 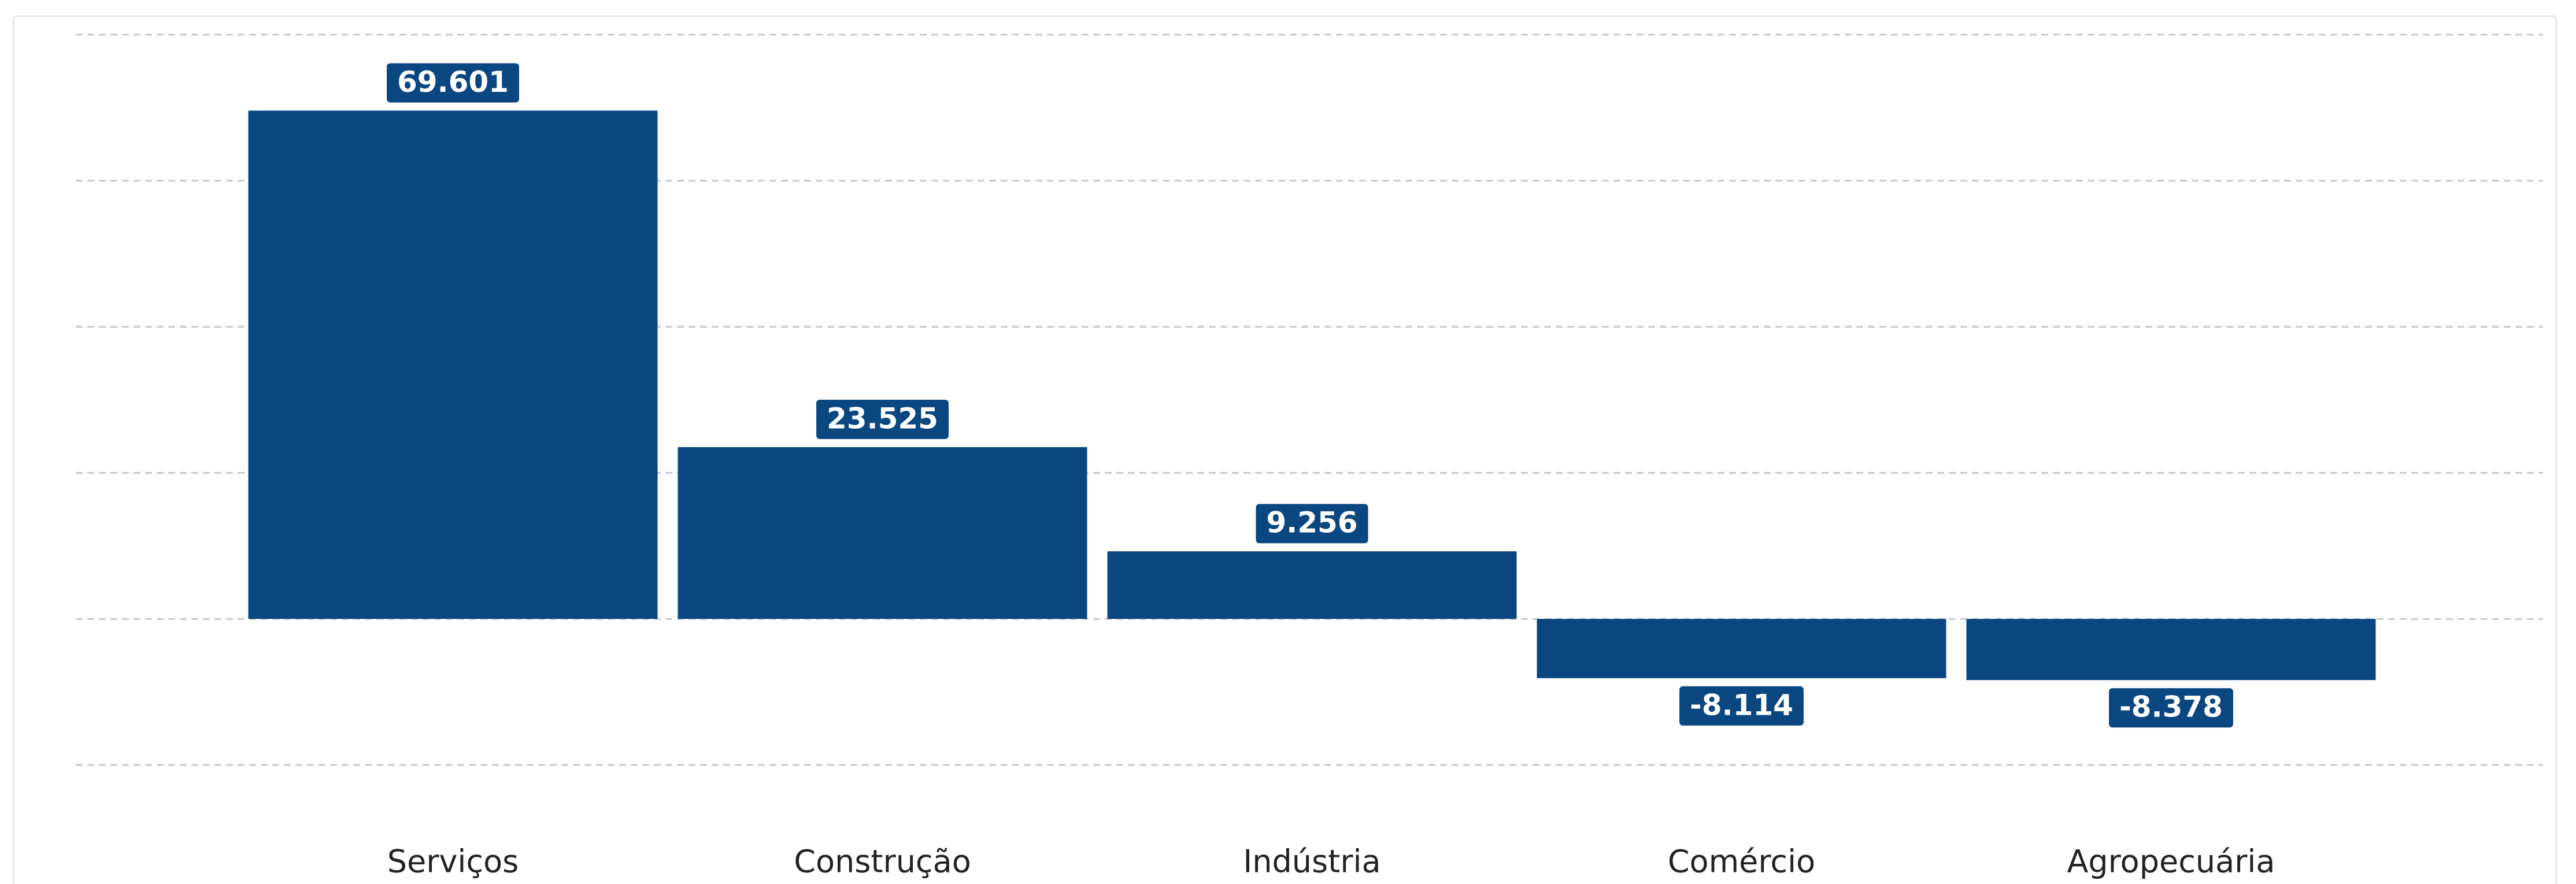 What do you see at coordinates (1311, 862) in the screenshot?
I see `x-tick-label: Indústria` at bounding box center [1311, 862].